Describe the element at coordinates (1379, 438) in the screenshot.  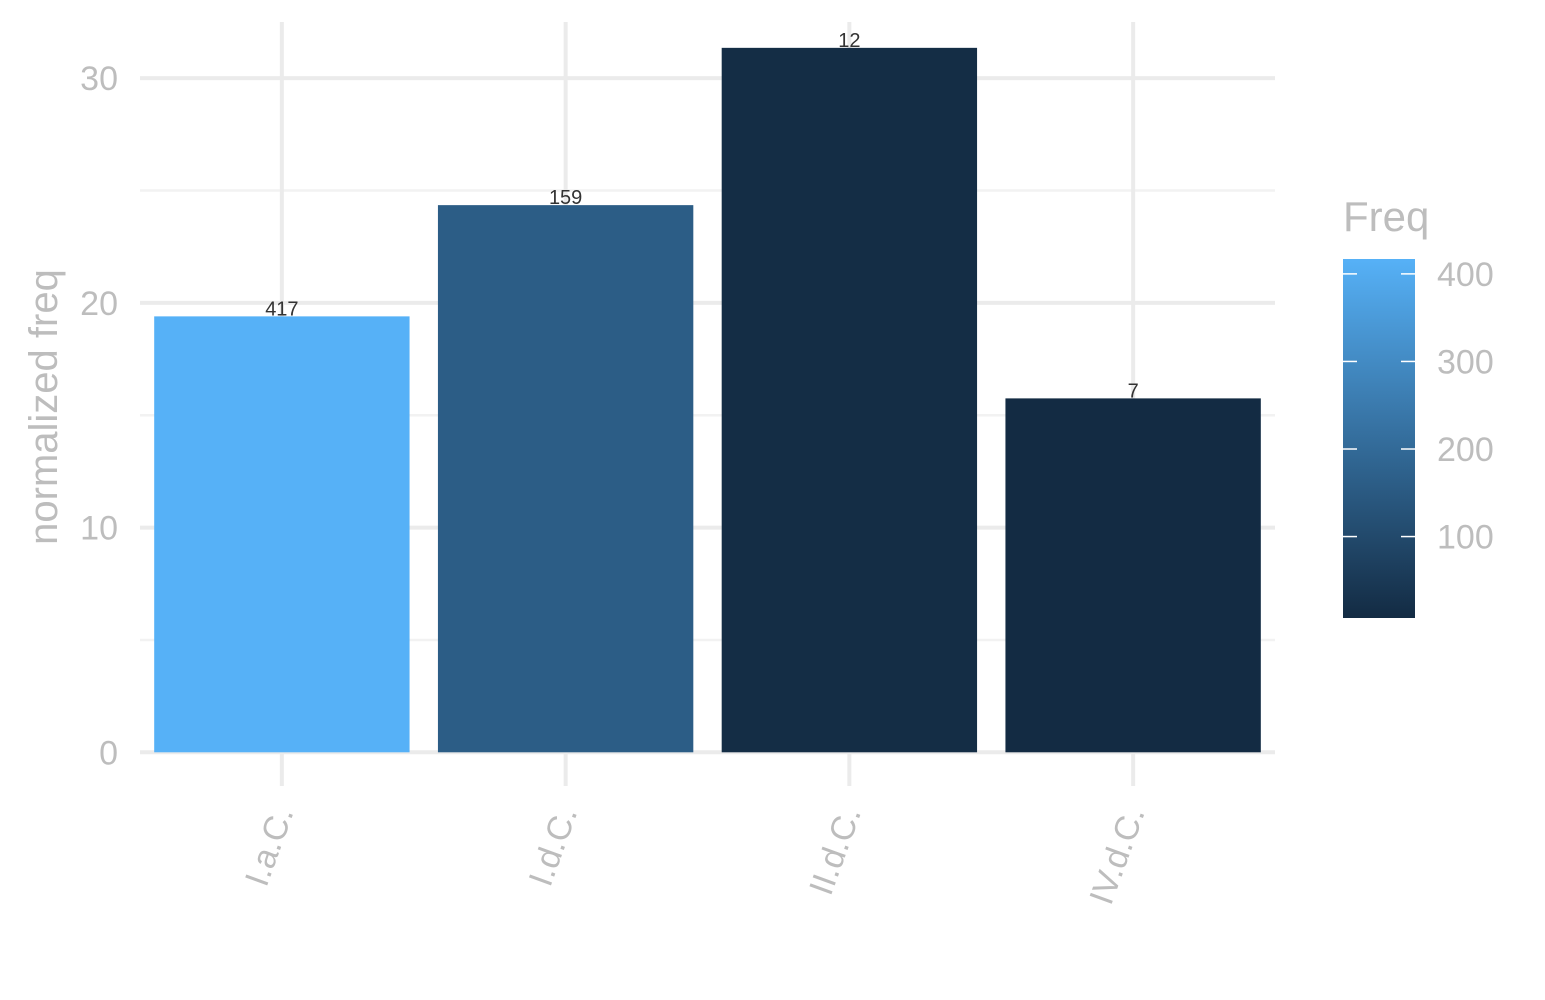
I see `legend-colorbar` at that location.